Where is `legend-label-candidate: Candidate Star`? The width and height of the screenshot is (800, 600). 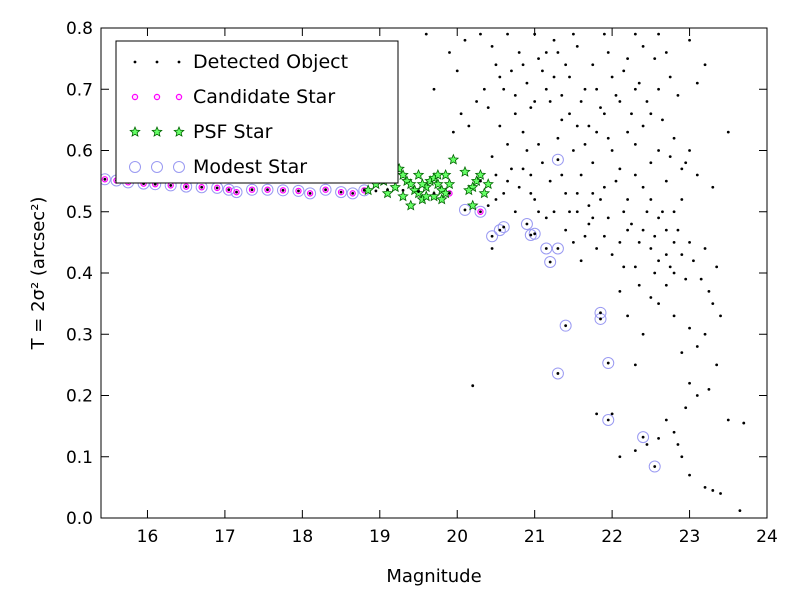
legend-label-candidate: Candidate Star is located at coordinates (264, 97).